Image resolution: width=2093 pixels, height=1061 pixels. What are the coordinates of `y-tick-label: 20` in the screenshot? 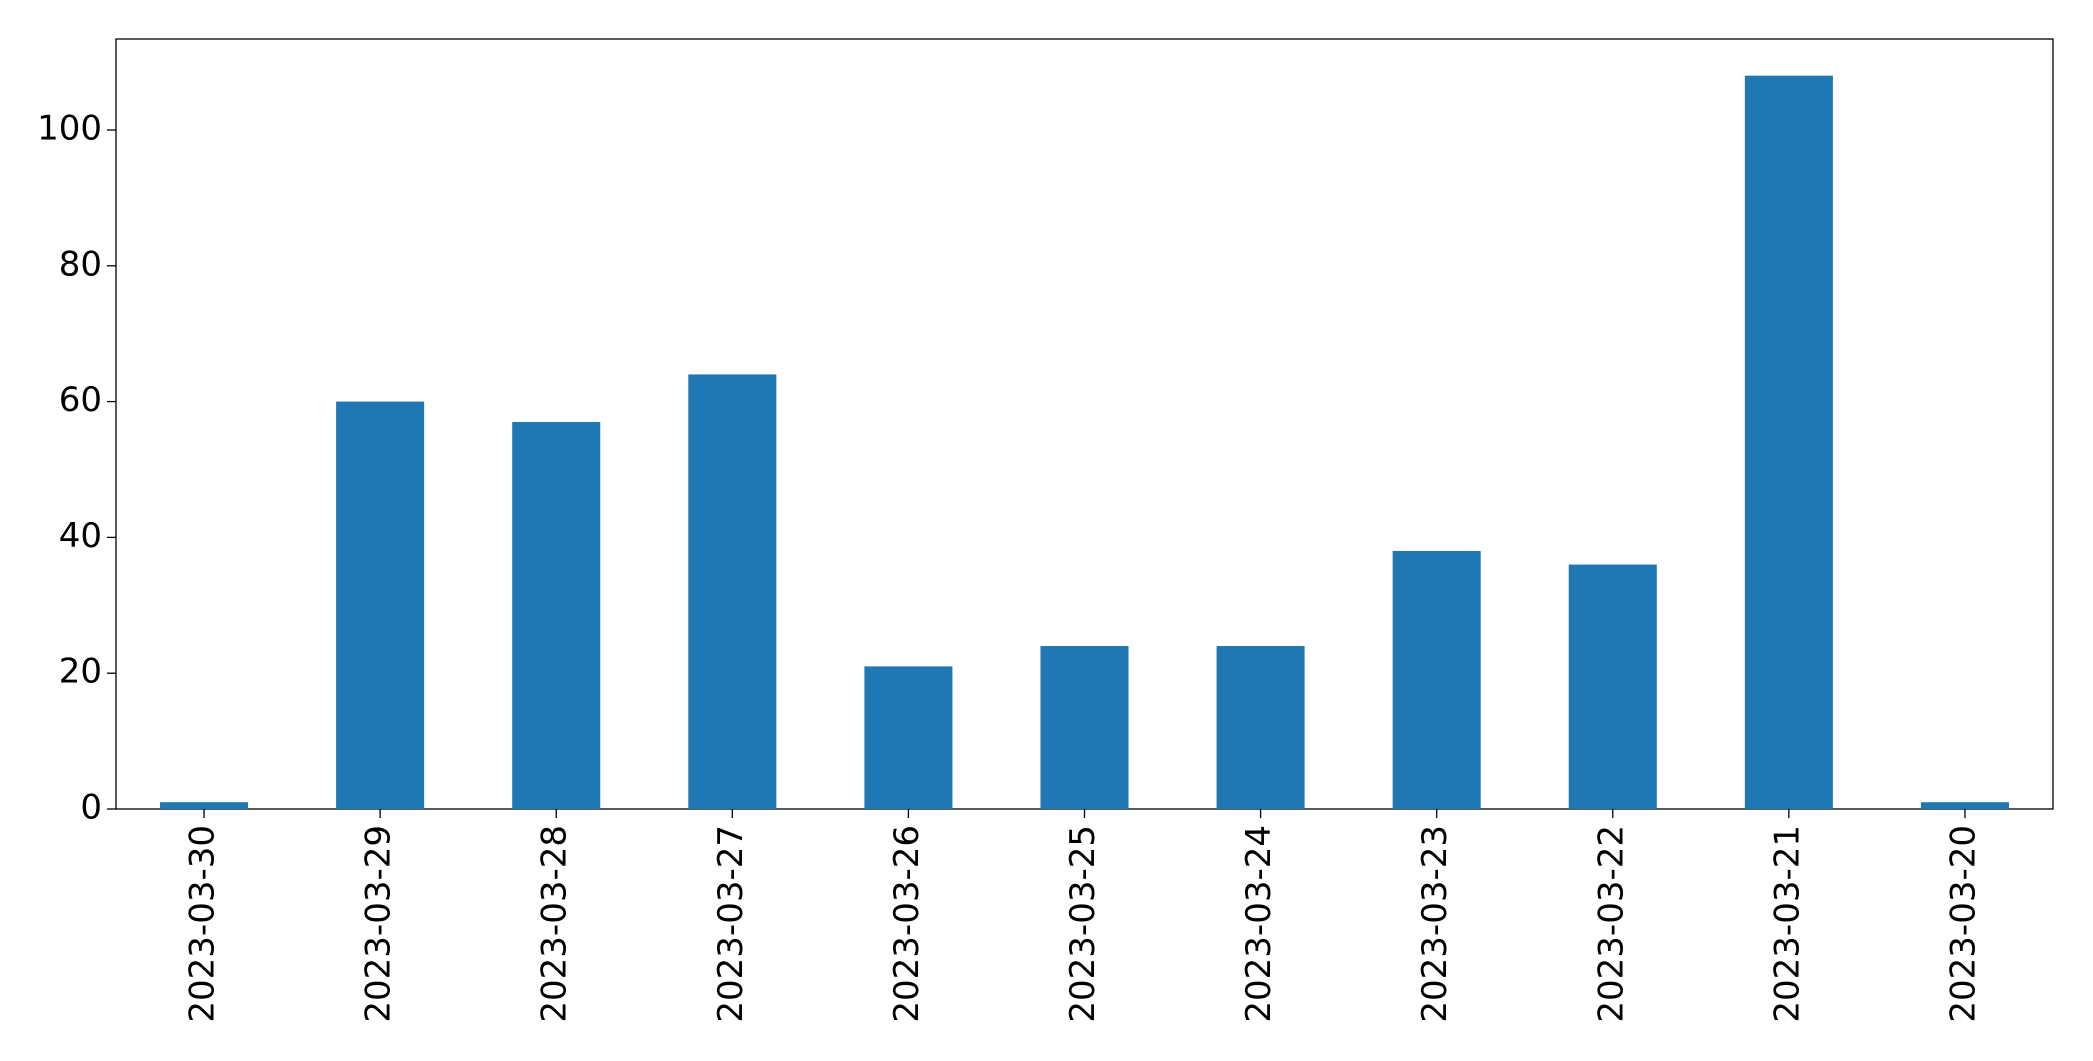 It's located at (80, 672).